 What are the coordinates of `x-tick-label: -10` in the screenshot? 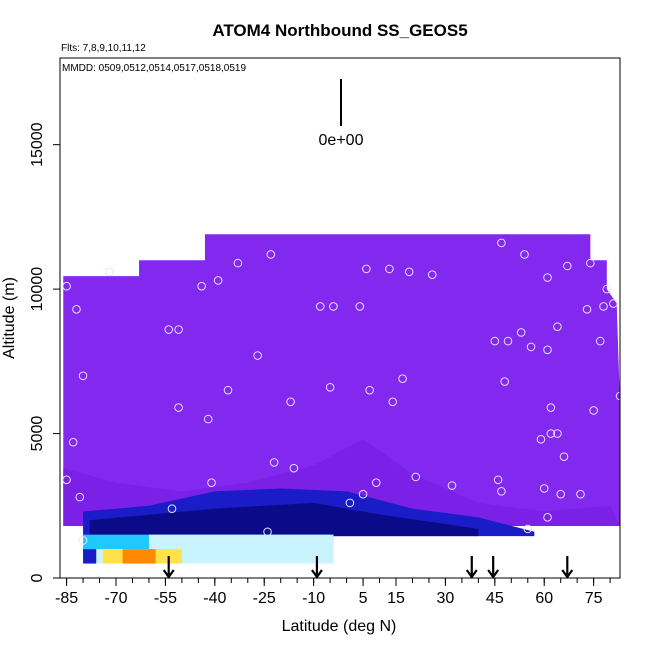 It's located at (313, 598).